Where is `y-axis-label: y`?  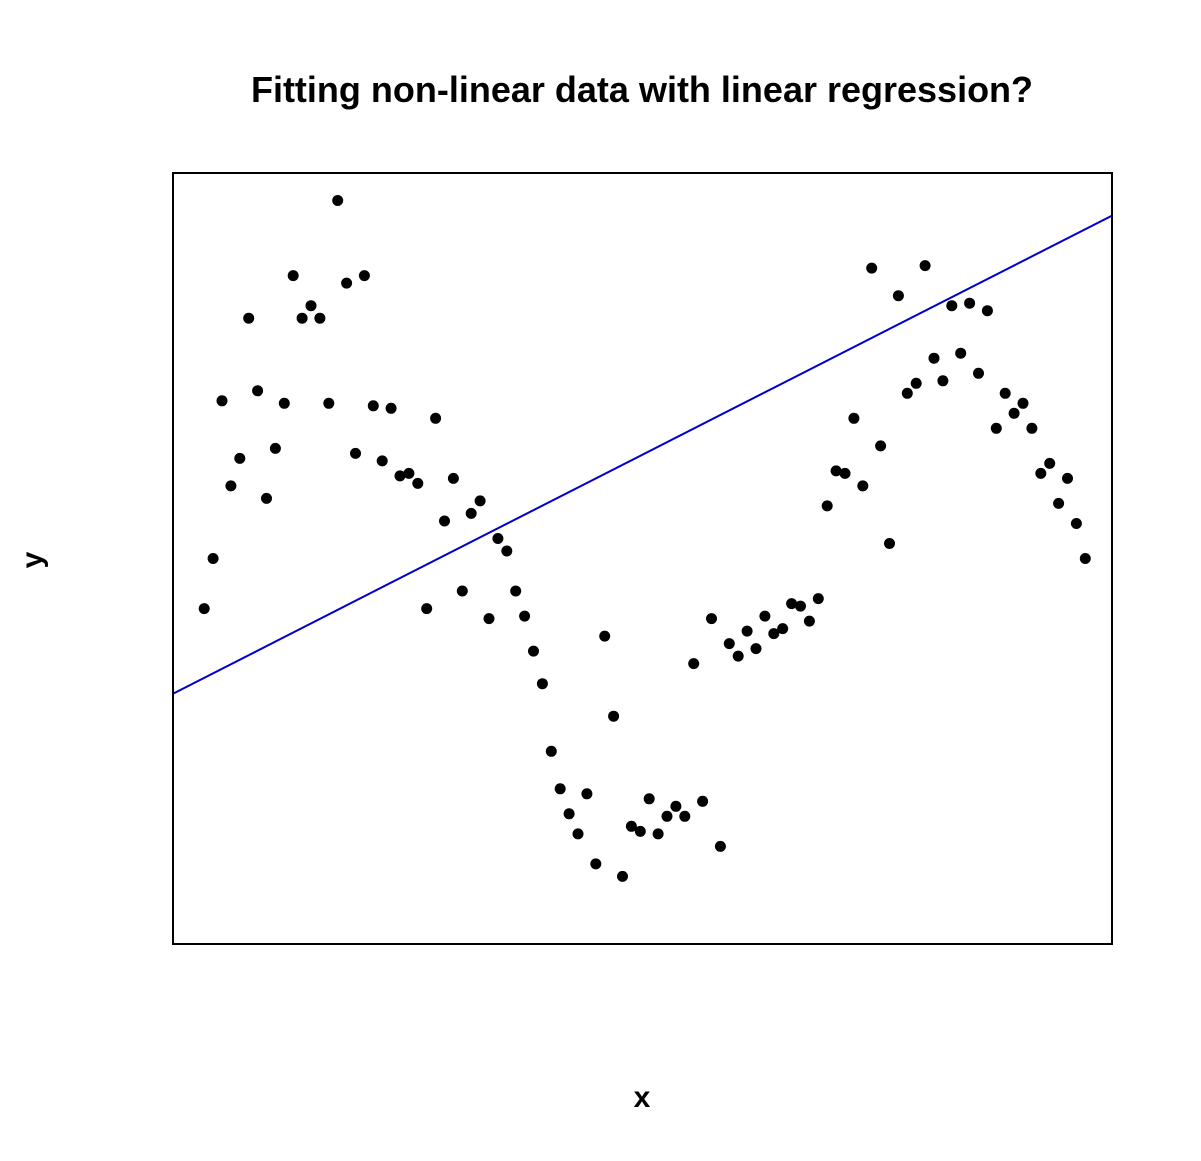 y-axis-label: y is located at coordinates (32, 559).